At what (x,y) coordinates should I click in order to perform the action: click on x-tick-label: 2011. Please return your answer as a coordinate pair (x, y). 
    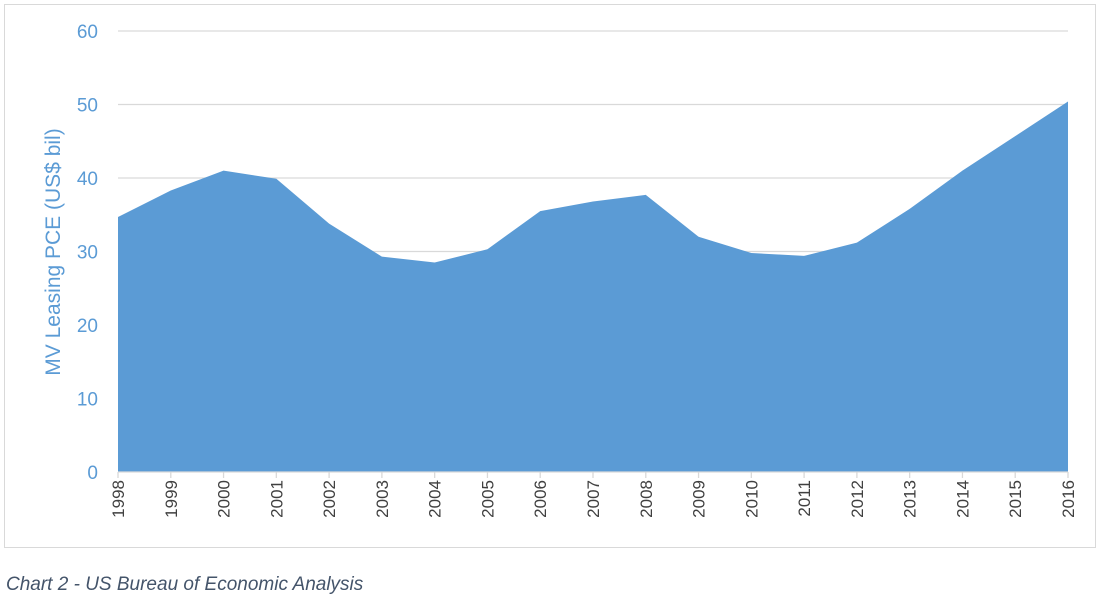
    Looking at the image, I should click on (804, 498).